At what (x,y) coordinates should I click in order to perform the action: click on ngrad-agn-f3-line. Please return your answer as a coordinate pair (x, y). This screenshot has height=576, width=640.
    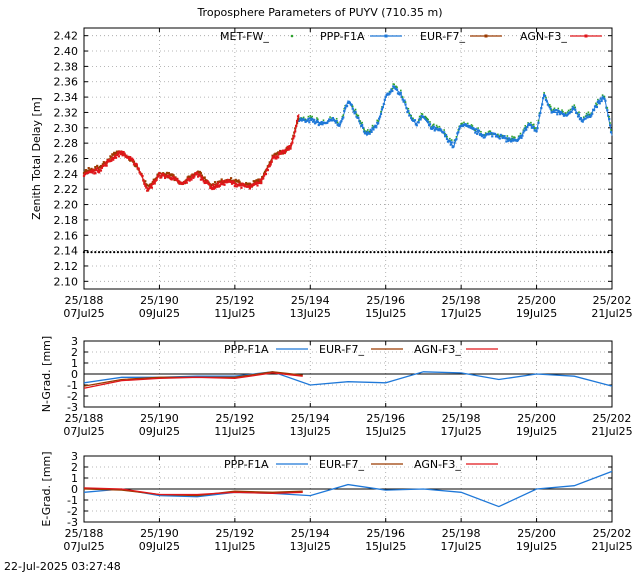
    Looking at the image, I should click on (193, 380).